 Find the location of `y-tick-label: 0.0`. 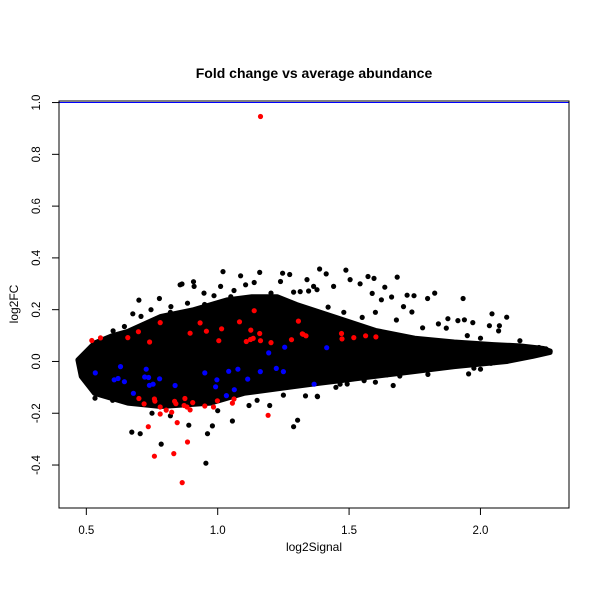

y-tick-label: 0.0 is located at coordinates (37, 361).